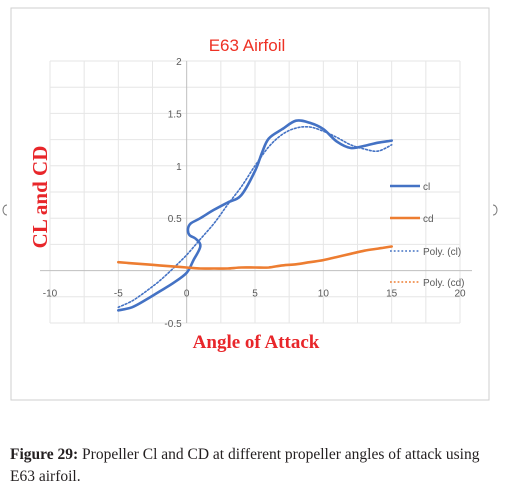 This screenshot has width=511, height=500. I want to click on x-tick-label: 15, so click(392, 294).